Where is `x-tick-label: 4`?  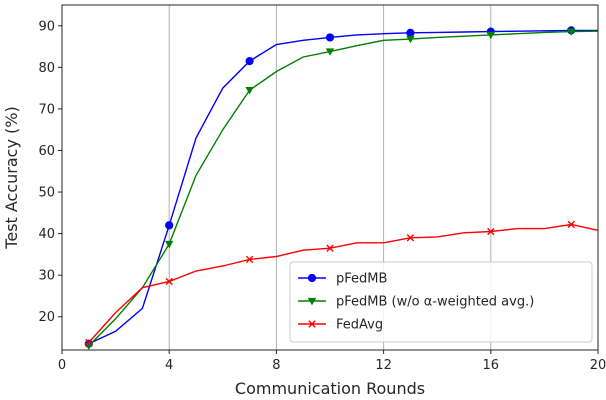 x-tick-label: 4 is located at coordinates (169, 365).